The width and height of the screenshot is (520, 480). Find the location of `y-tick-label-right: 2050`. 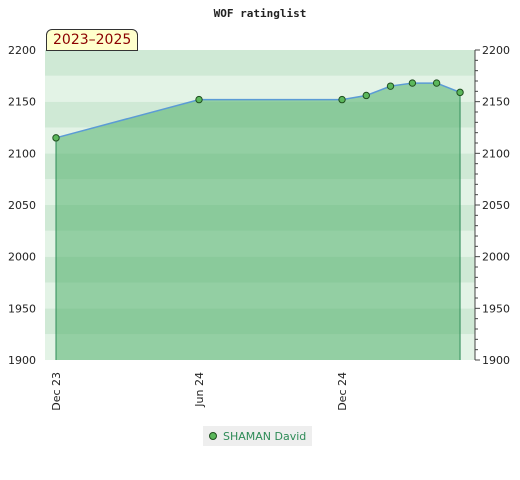

y-tick-label-right: 2050 is located at coordinates (496, 205).